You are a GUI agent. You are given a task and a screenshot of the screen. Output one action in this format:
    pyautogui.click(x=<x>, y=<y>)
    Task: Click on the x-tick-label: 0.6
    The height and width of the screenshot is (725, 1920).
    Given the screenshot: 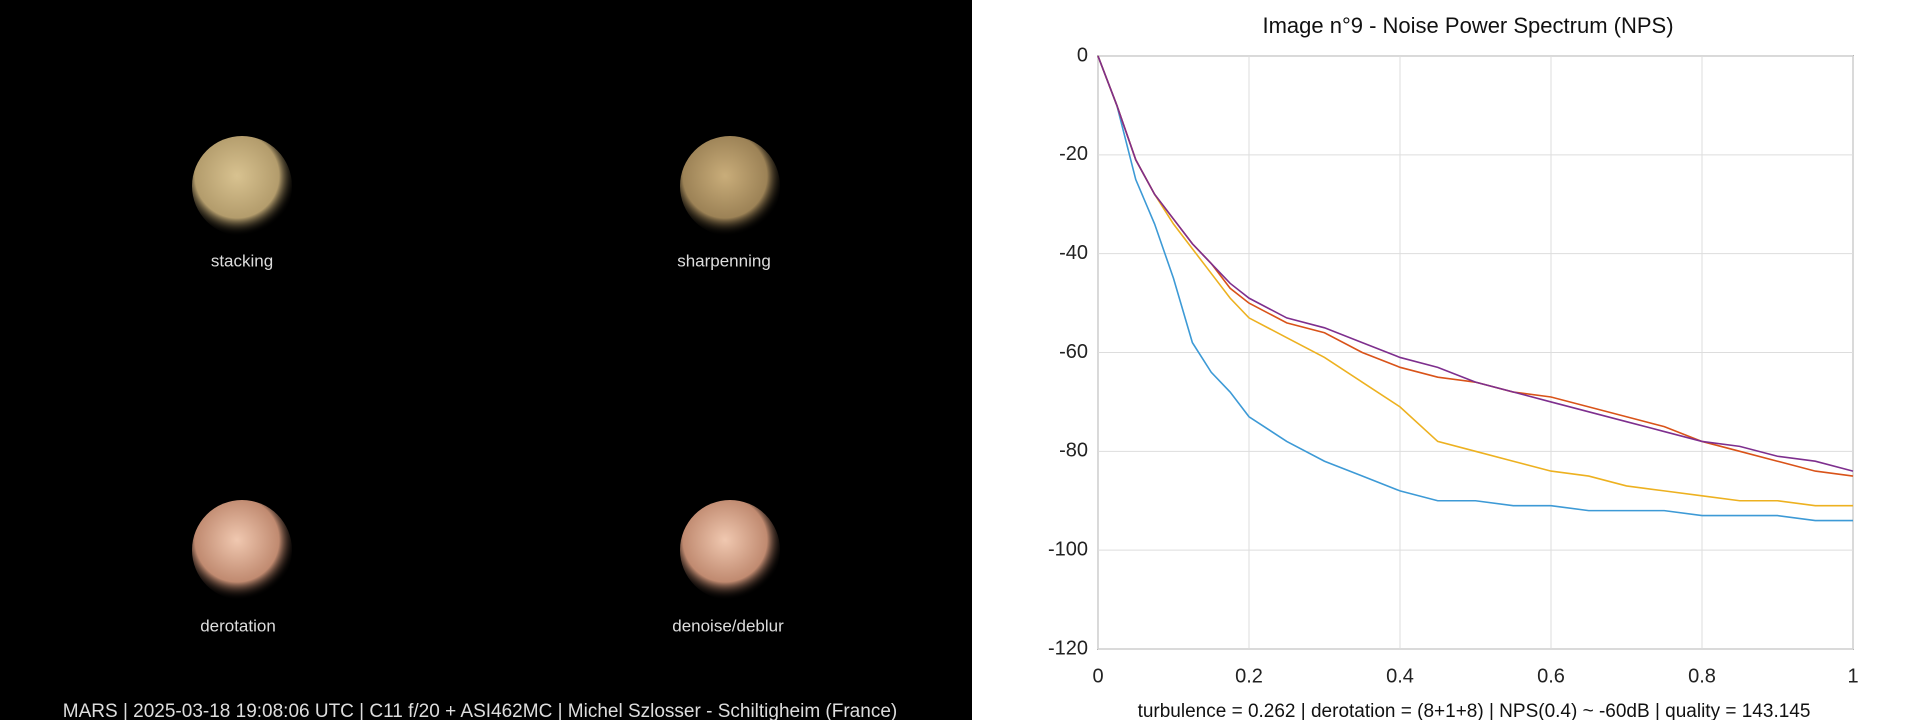 What is the action you would take?
    pyautogui.click(x=1551, y=676)
    